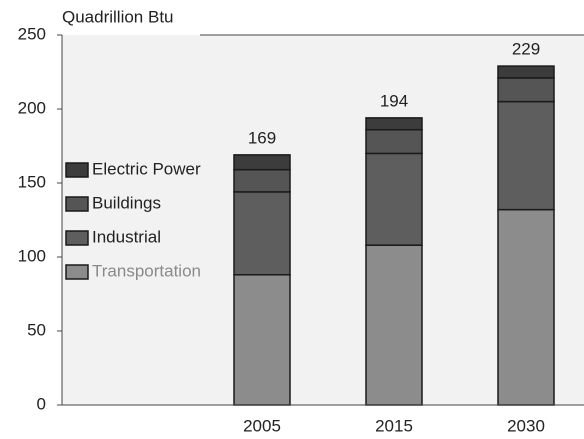 The width and height of the screenshot is (584, 439). Describe the element at coordinates (41, 403) in the screenshot. I see `y-tick-label: 0` at that location.